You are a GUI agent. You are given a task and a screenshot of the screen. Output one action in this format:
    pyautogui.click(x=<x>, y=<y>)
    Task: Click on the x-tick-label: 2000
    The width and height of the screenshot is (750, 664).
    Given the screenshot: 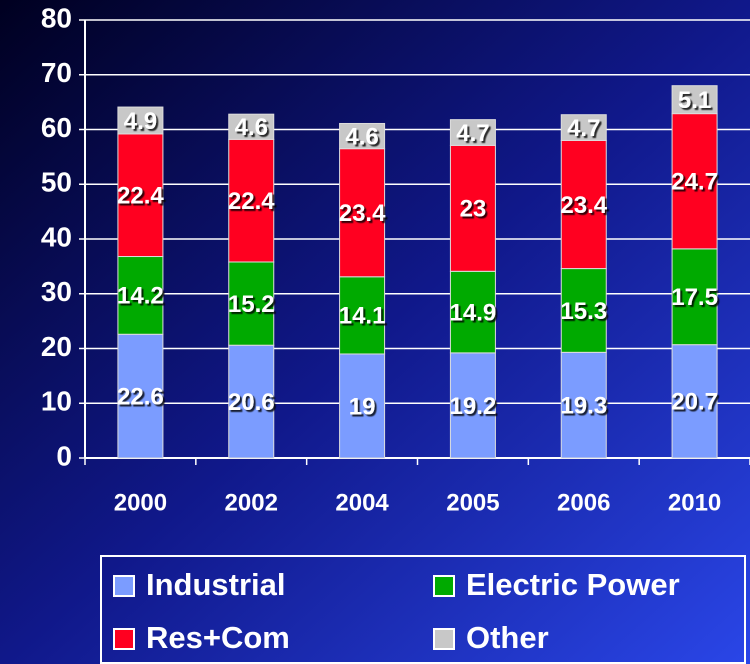 What is the action you would take?
    pyautogui.click(x=140, y=502)
    